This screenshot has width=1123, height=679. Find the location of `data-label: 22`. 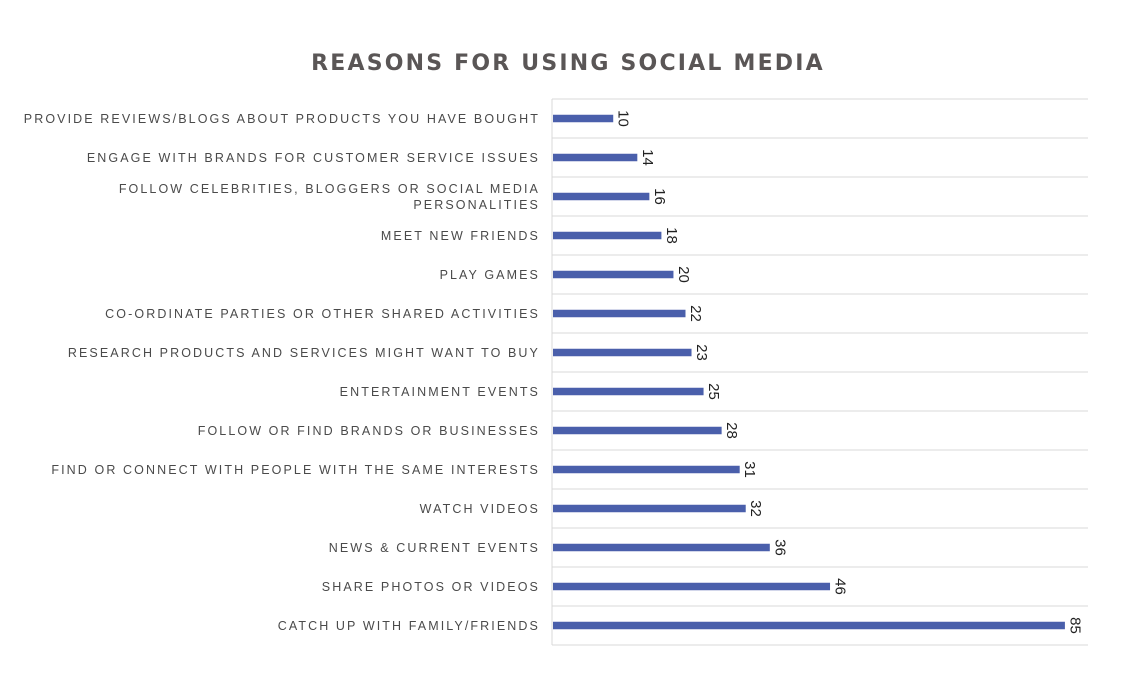

data-label: 22 is located at coordinates (695, 313).